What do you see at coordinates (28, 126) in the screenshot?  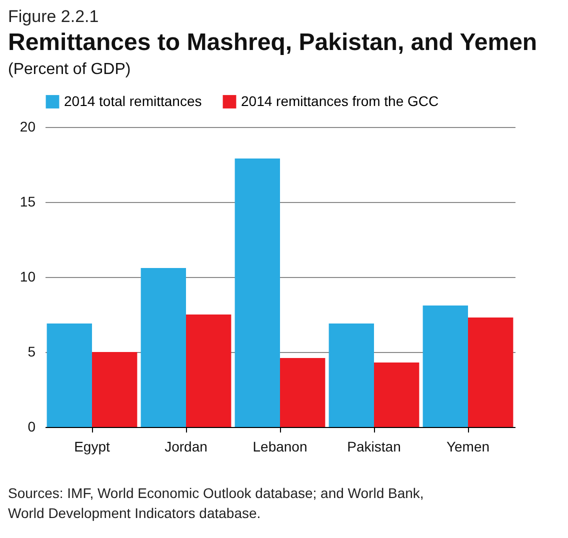 I see `y-tick-label: 20` at bounding box center [28, 126].